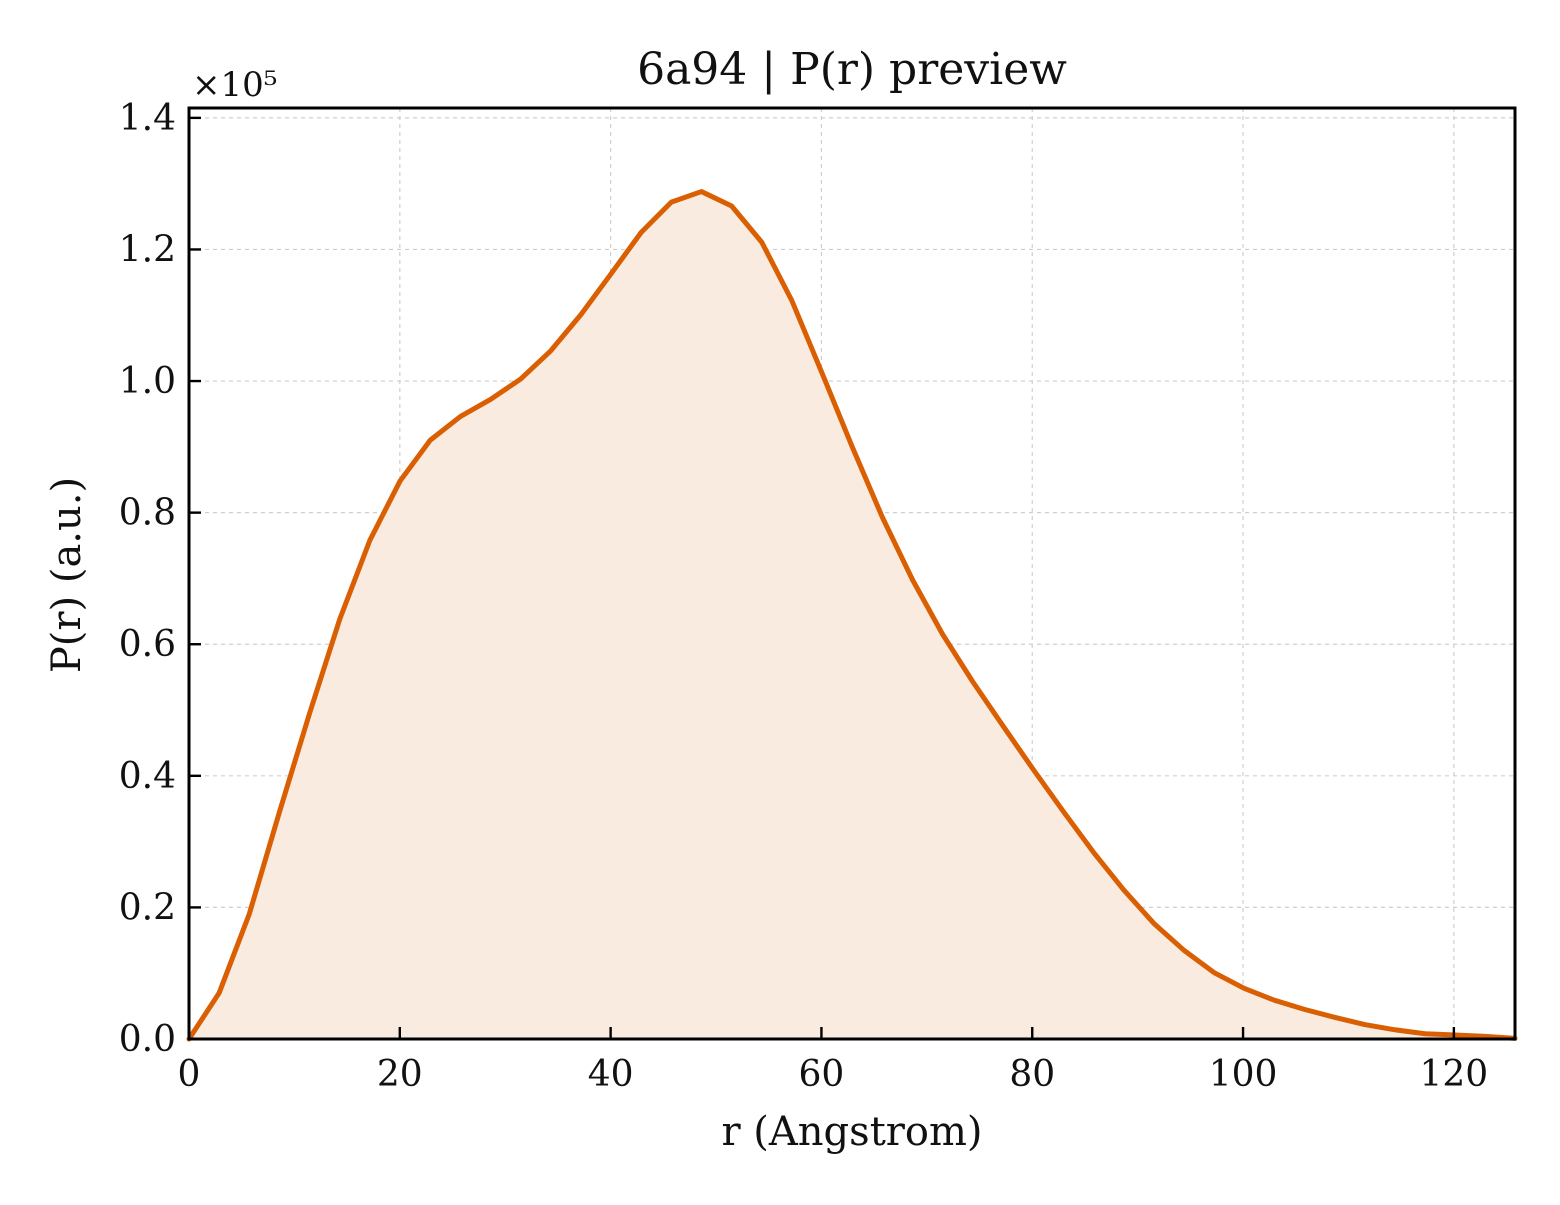  Describe the element at coordinates (147, 249) in the screenshot. I see `y-tick-label: 1.2` at that location.